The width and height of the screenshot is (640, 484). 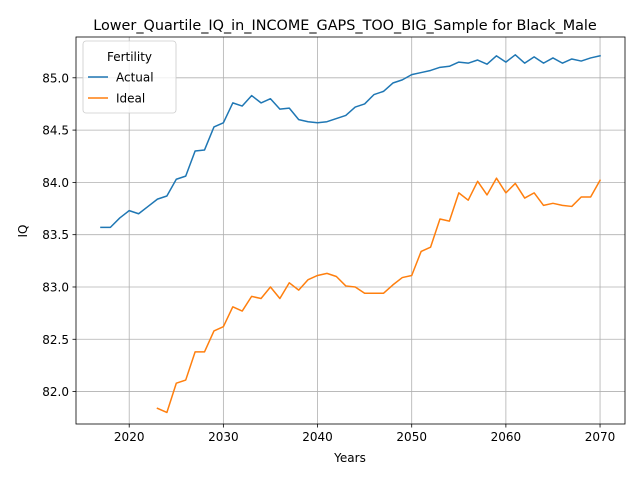 I want to click on y-tick-label: 83.5, so click(x=55, y=235).